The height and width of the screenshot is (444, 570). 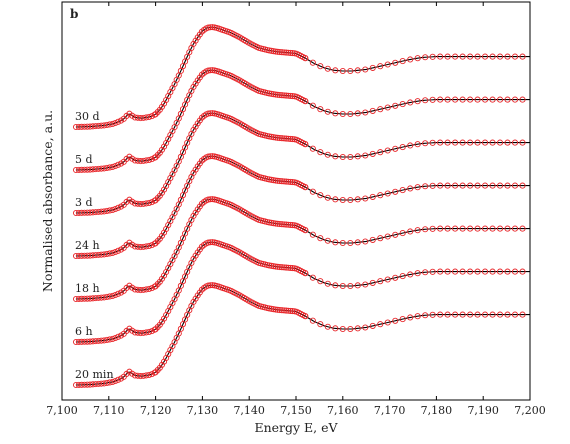 What do you see at coordinates (109, 410) in the screenshot?
I see `x-tick-label: 7,110` at bounding box center [109, 410].